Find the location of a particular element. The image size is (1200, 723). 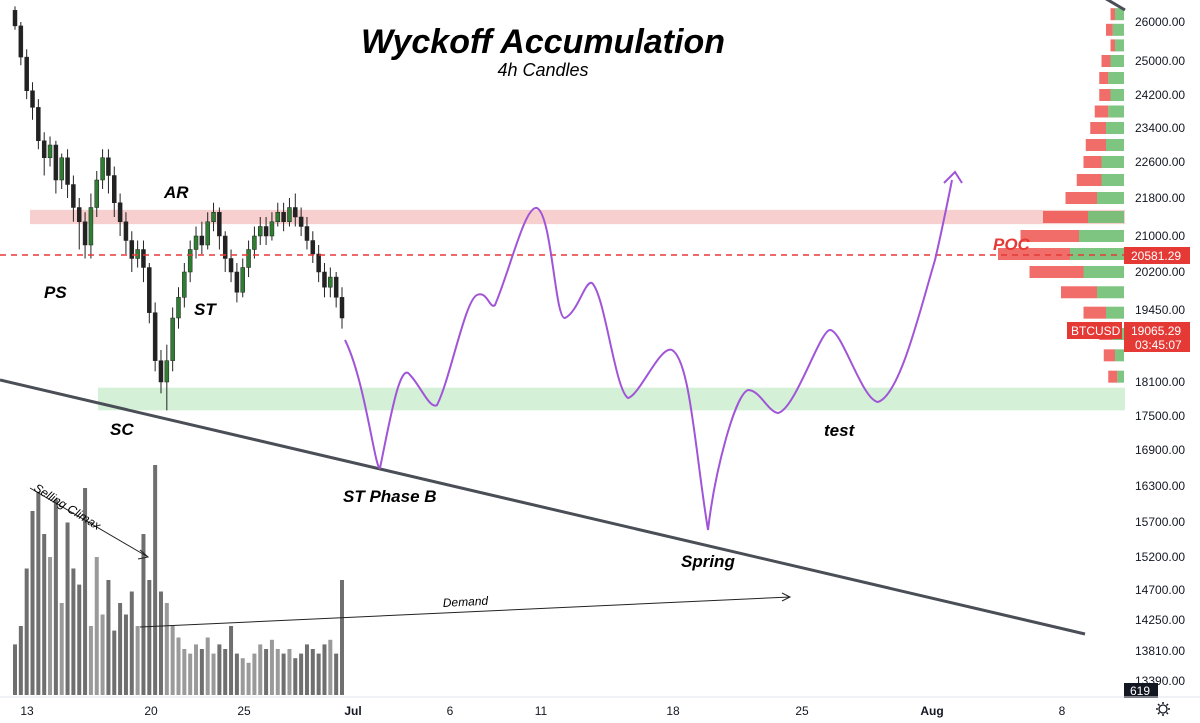

label-poc: POC is located at coordinates (1012, 244).